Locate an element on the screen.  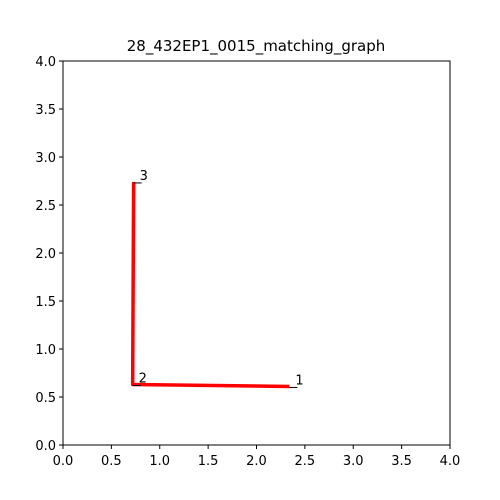
series-line is located at coordinates (210, 285).